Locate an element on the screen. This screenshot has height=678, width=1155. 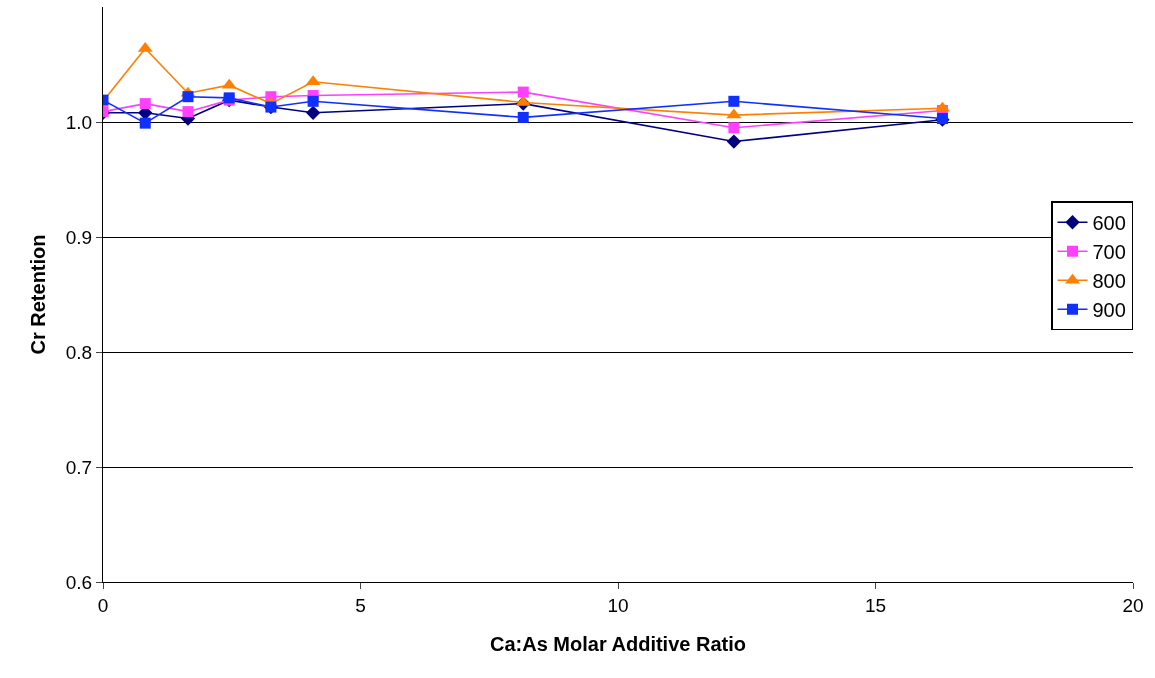
y-tick-label: 1.0 is located at coordinates (79, 122).